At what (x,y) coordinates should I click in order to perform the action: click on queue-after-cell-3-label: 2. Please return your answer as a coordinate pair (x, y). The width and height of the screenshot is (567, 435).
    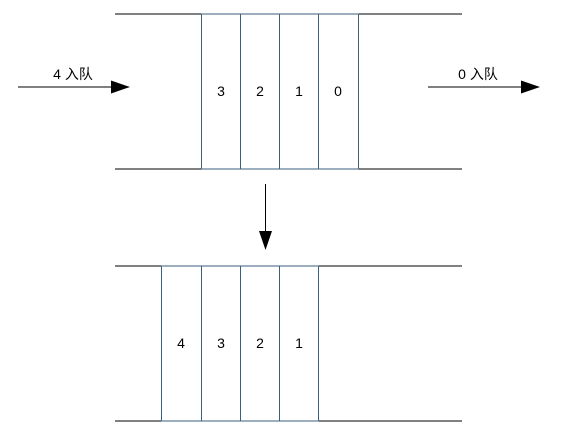
    Looking at the image, I should click on (260, 343).